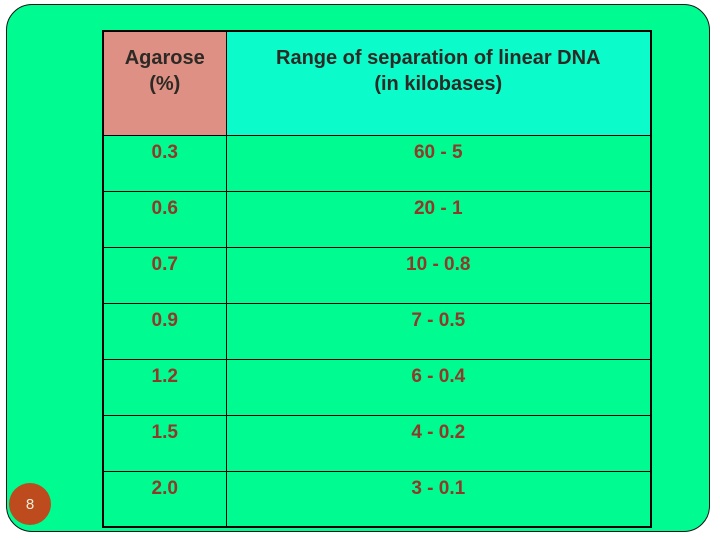 The image size is (720, 540). Describe the element at coordinates (164, 163) in the screenshot. I see `agarose-cell: 0.3` at that location.